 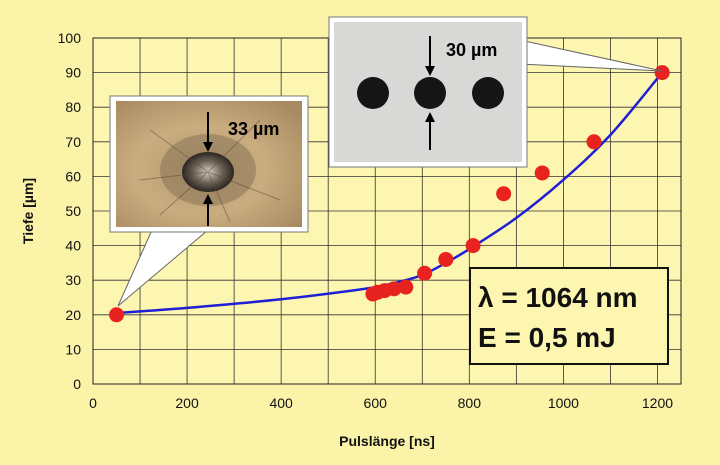 I want to click on y-axis-label: Tiefe [µm], so click(x=28, y=211).